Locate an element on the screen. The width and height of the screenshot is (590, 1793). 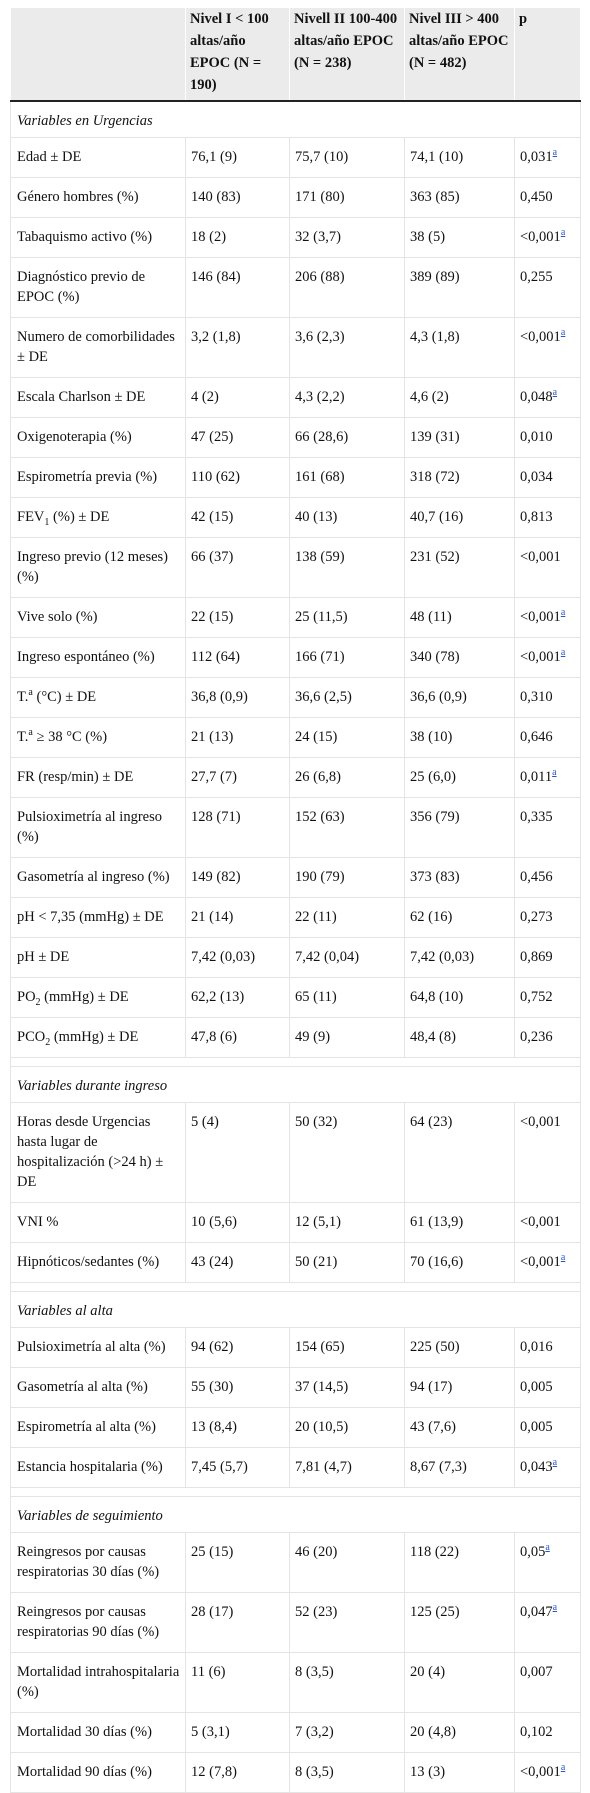
row-label-cell: Mortalidad intrahospitalaria (%) is located at coordinates (98, 1682).